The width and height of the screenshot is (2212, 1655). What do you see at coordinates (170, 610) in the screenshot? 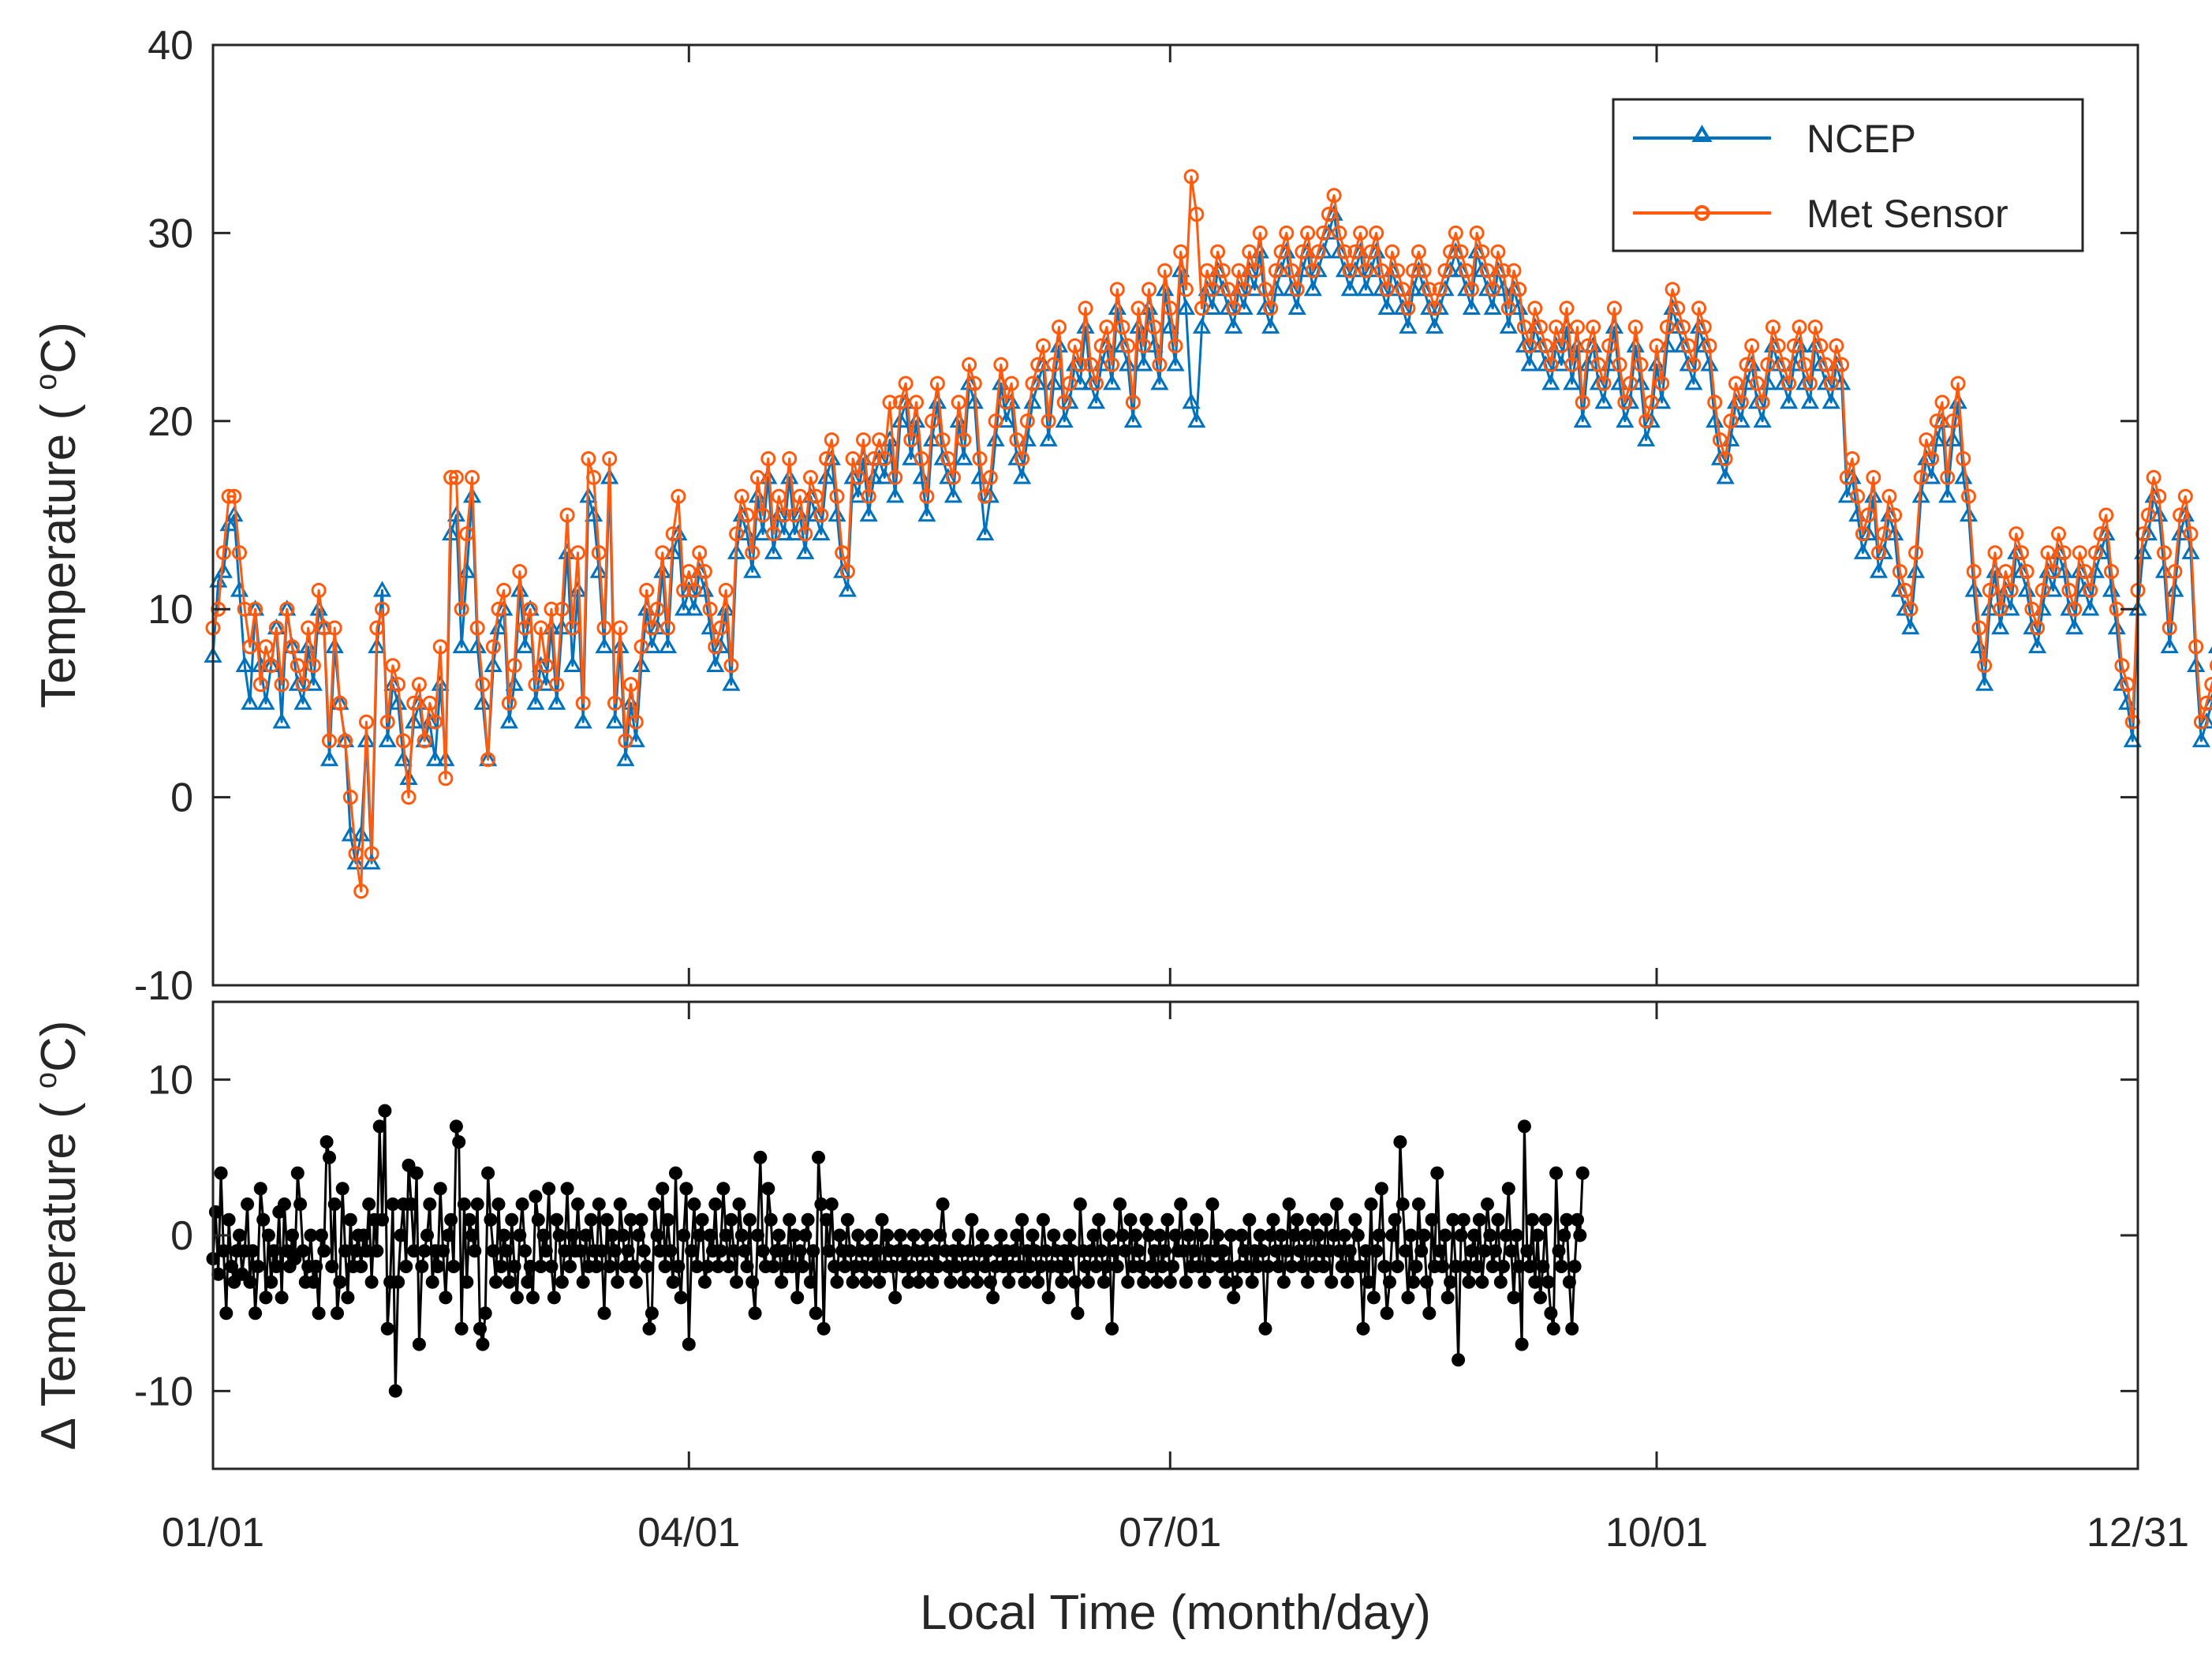
I see `top-y-tick-label: 10` at bounding box center [170, 610].